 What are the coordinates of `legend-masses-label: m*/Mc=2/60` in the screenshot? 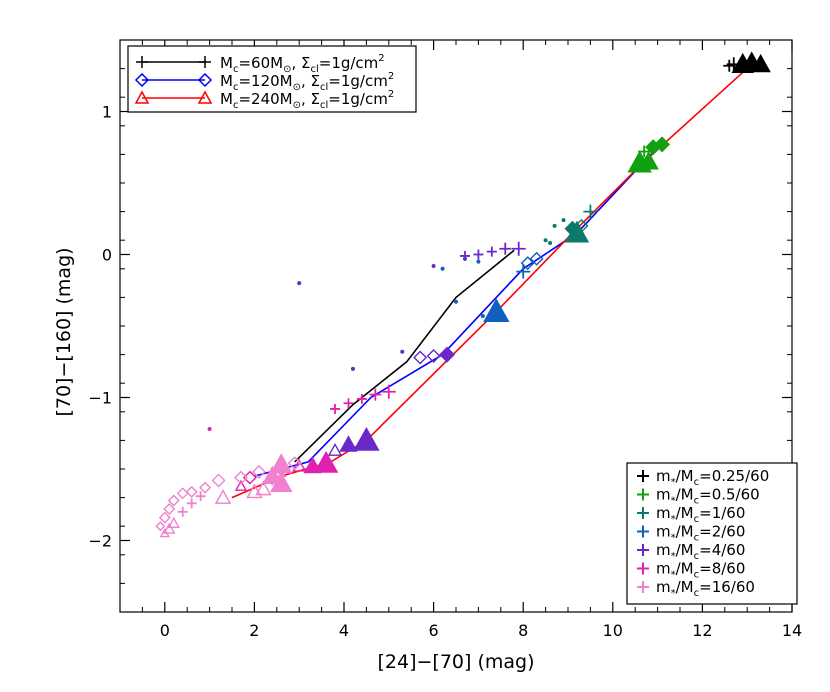 It's located at (700, 533).